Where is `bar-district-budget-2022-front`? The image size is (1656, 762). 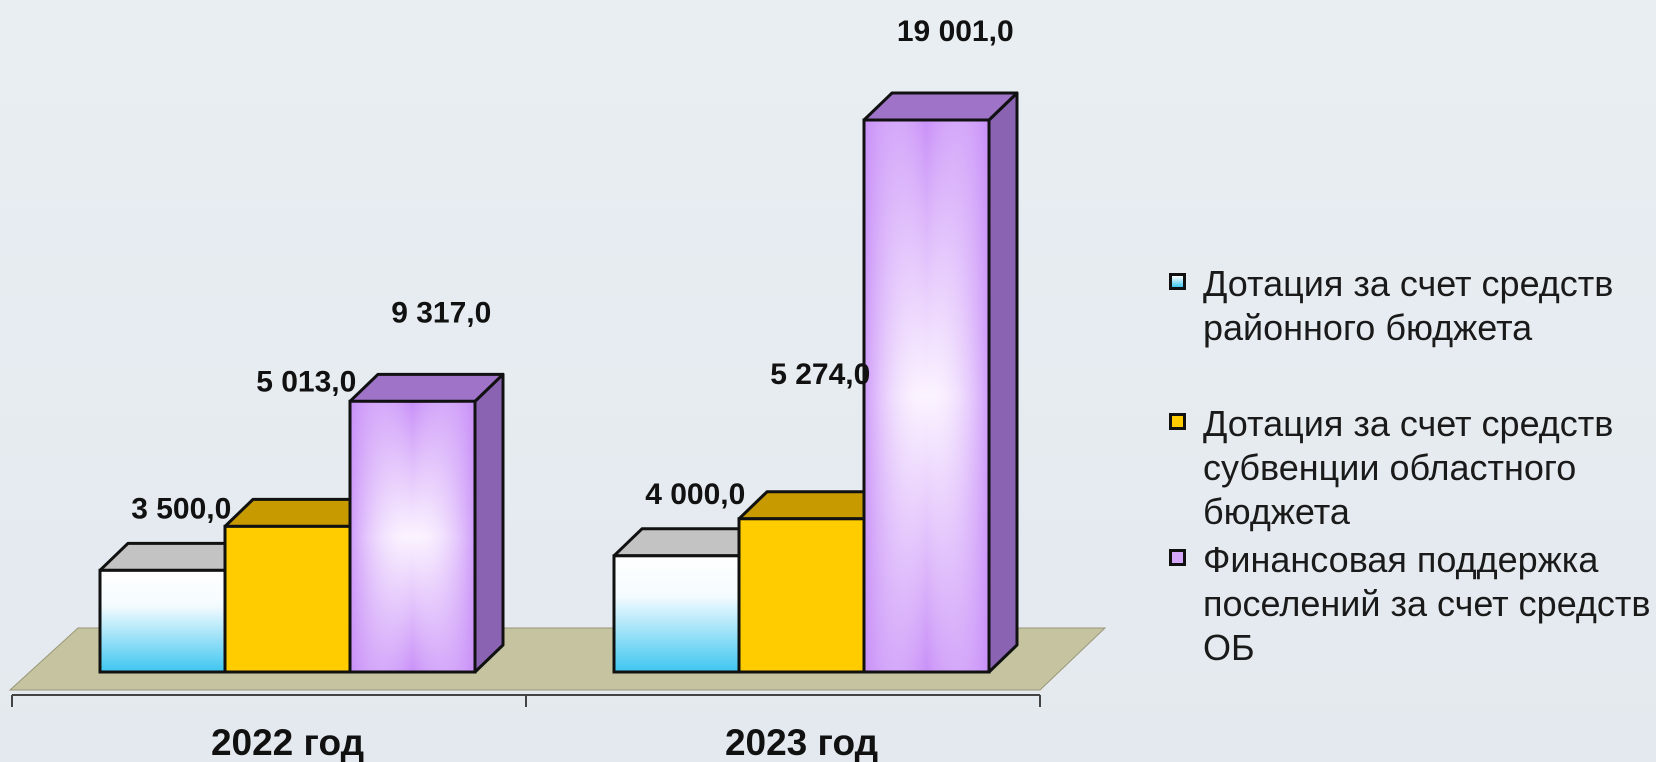
bar-district-budget-2022-front is located at coordinates (162, 621).